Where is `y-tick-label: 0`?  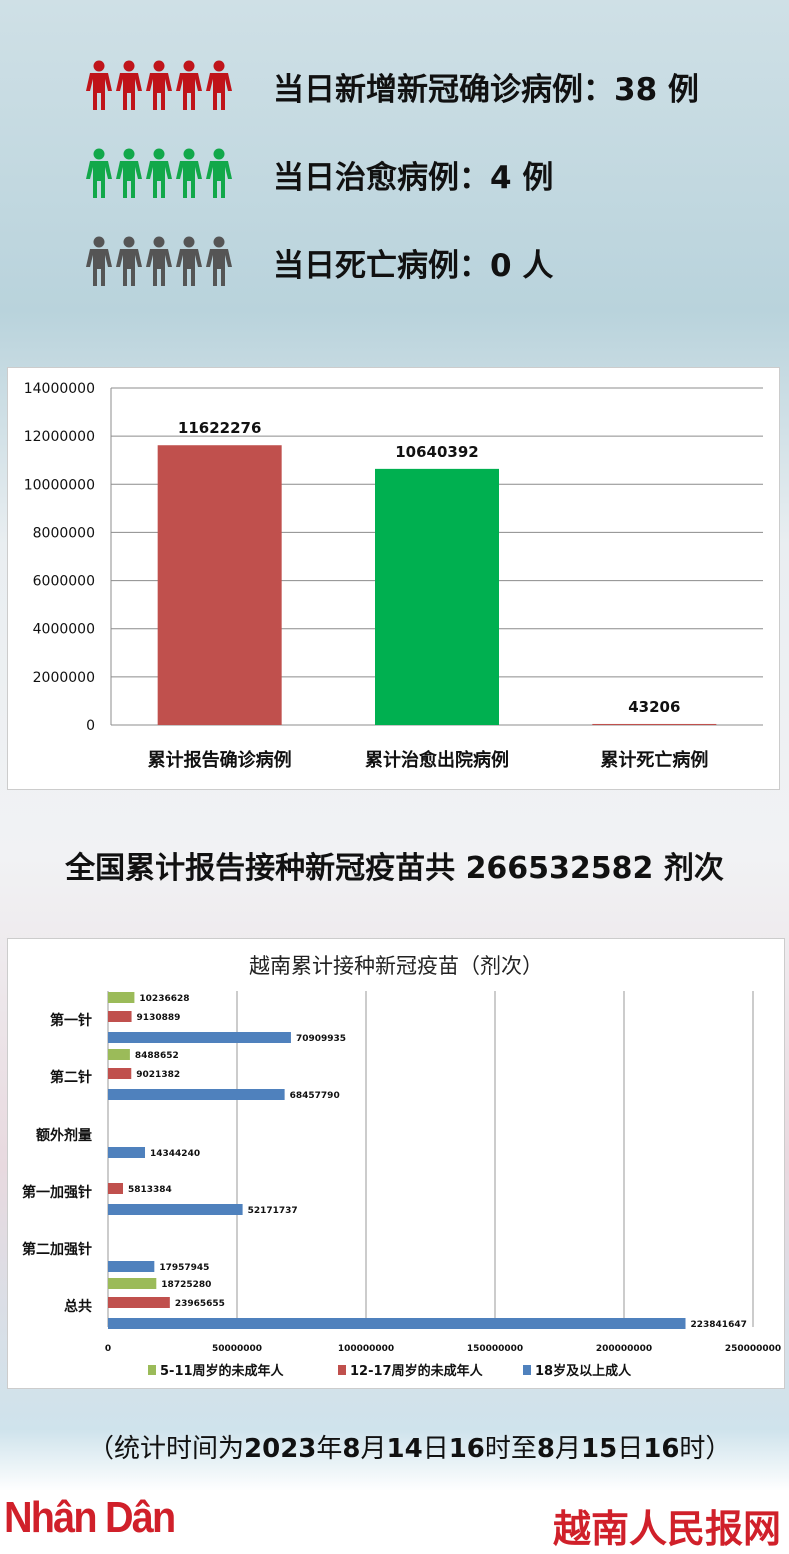 y-tick-label: 0 is located at coordinates (90, 726).